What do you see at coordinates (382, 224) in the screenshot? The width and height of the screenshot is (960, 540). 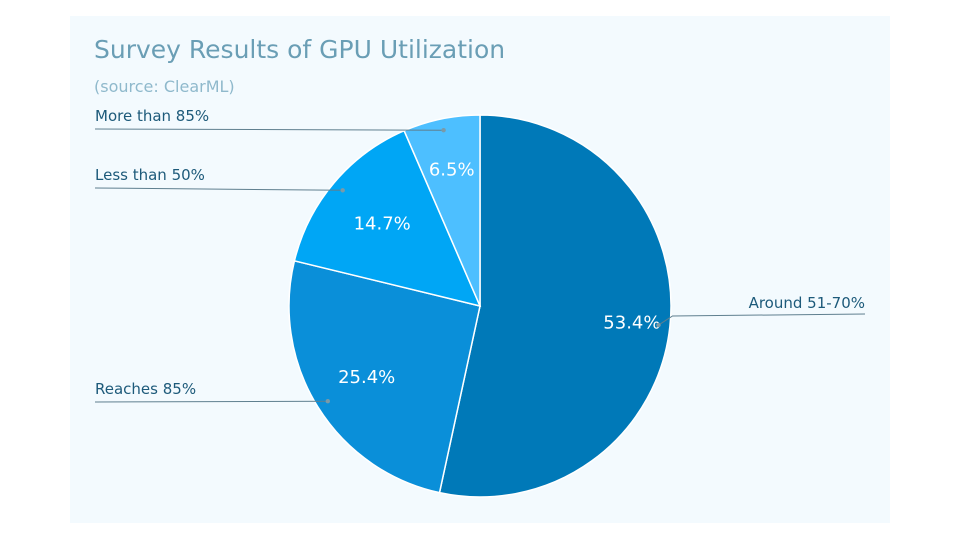 I see `slice-value-label: 14.7%` at bounding box center [382, 224].